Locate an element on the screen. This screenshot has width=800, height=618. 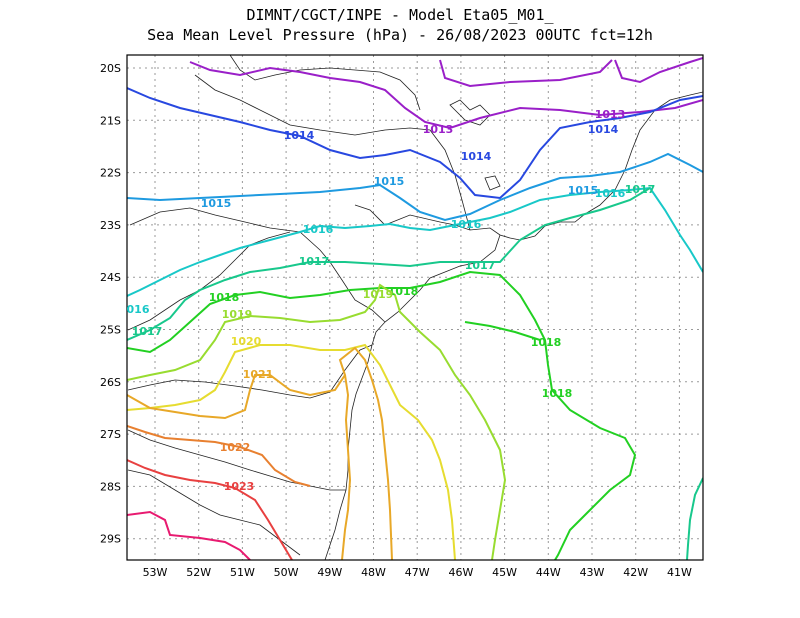
lon-tick-label: 49W is located at coordinates (329, 572).